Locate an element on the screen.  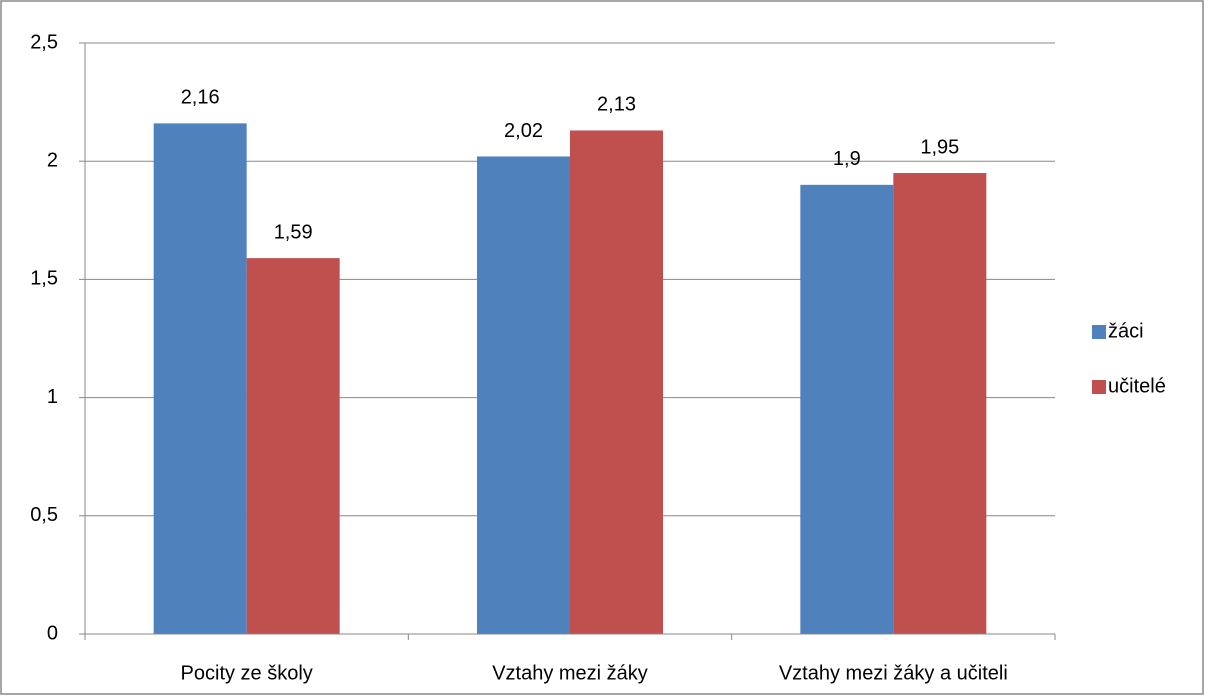
x-tick-label: Vztahy mezi žáky is located at coordinates (570, 673).